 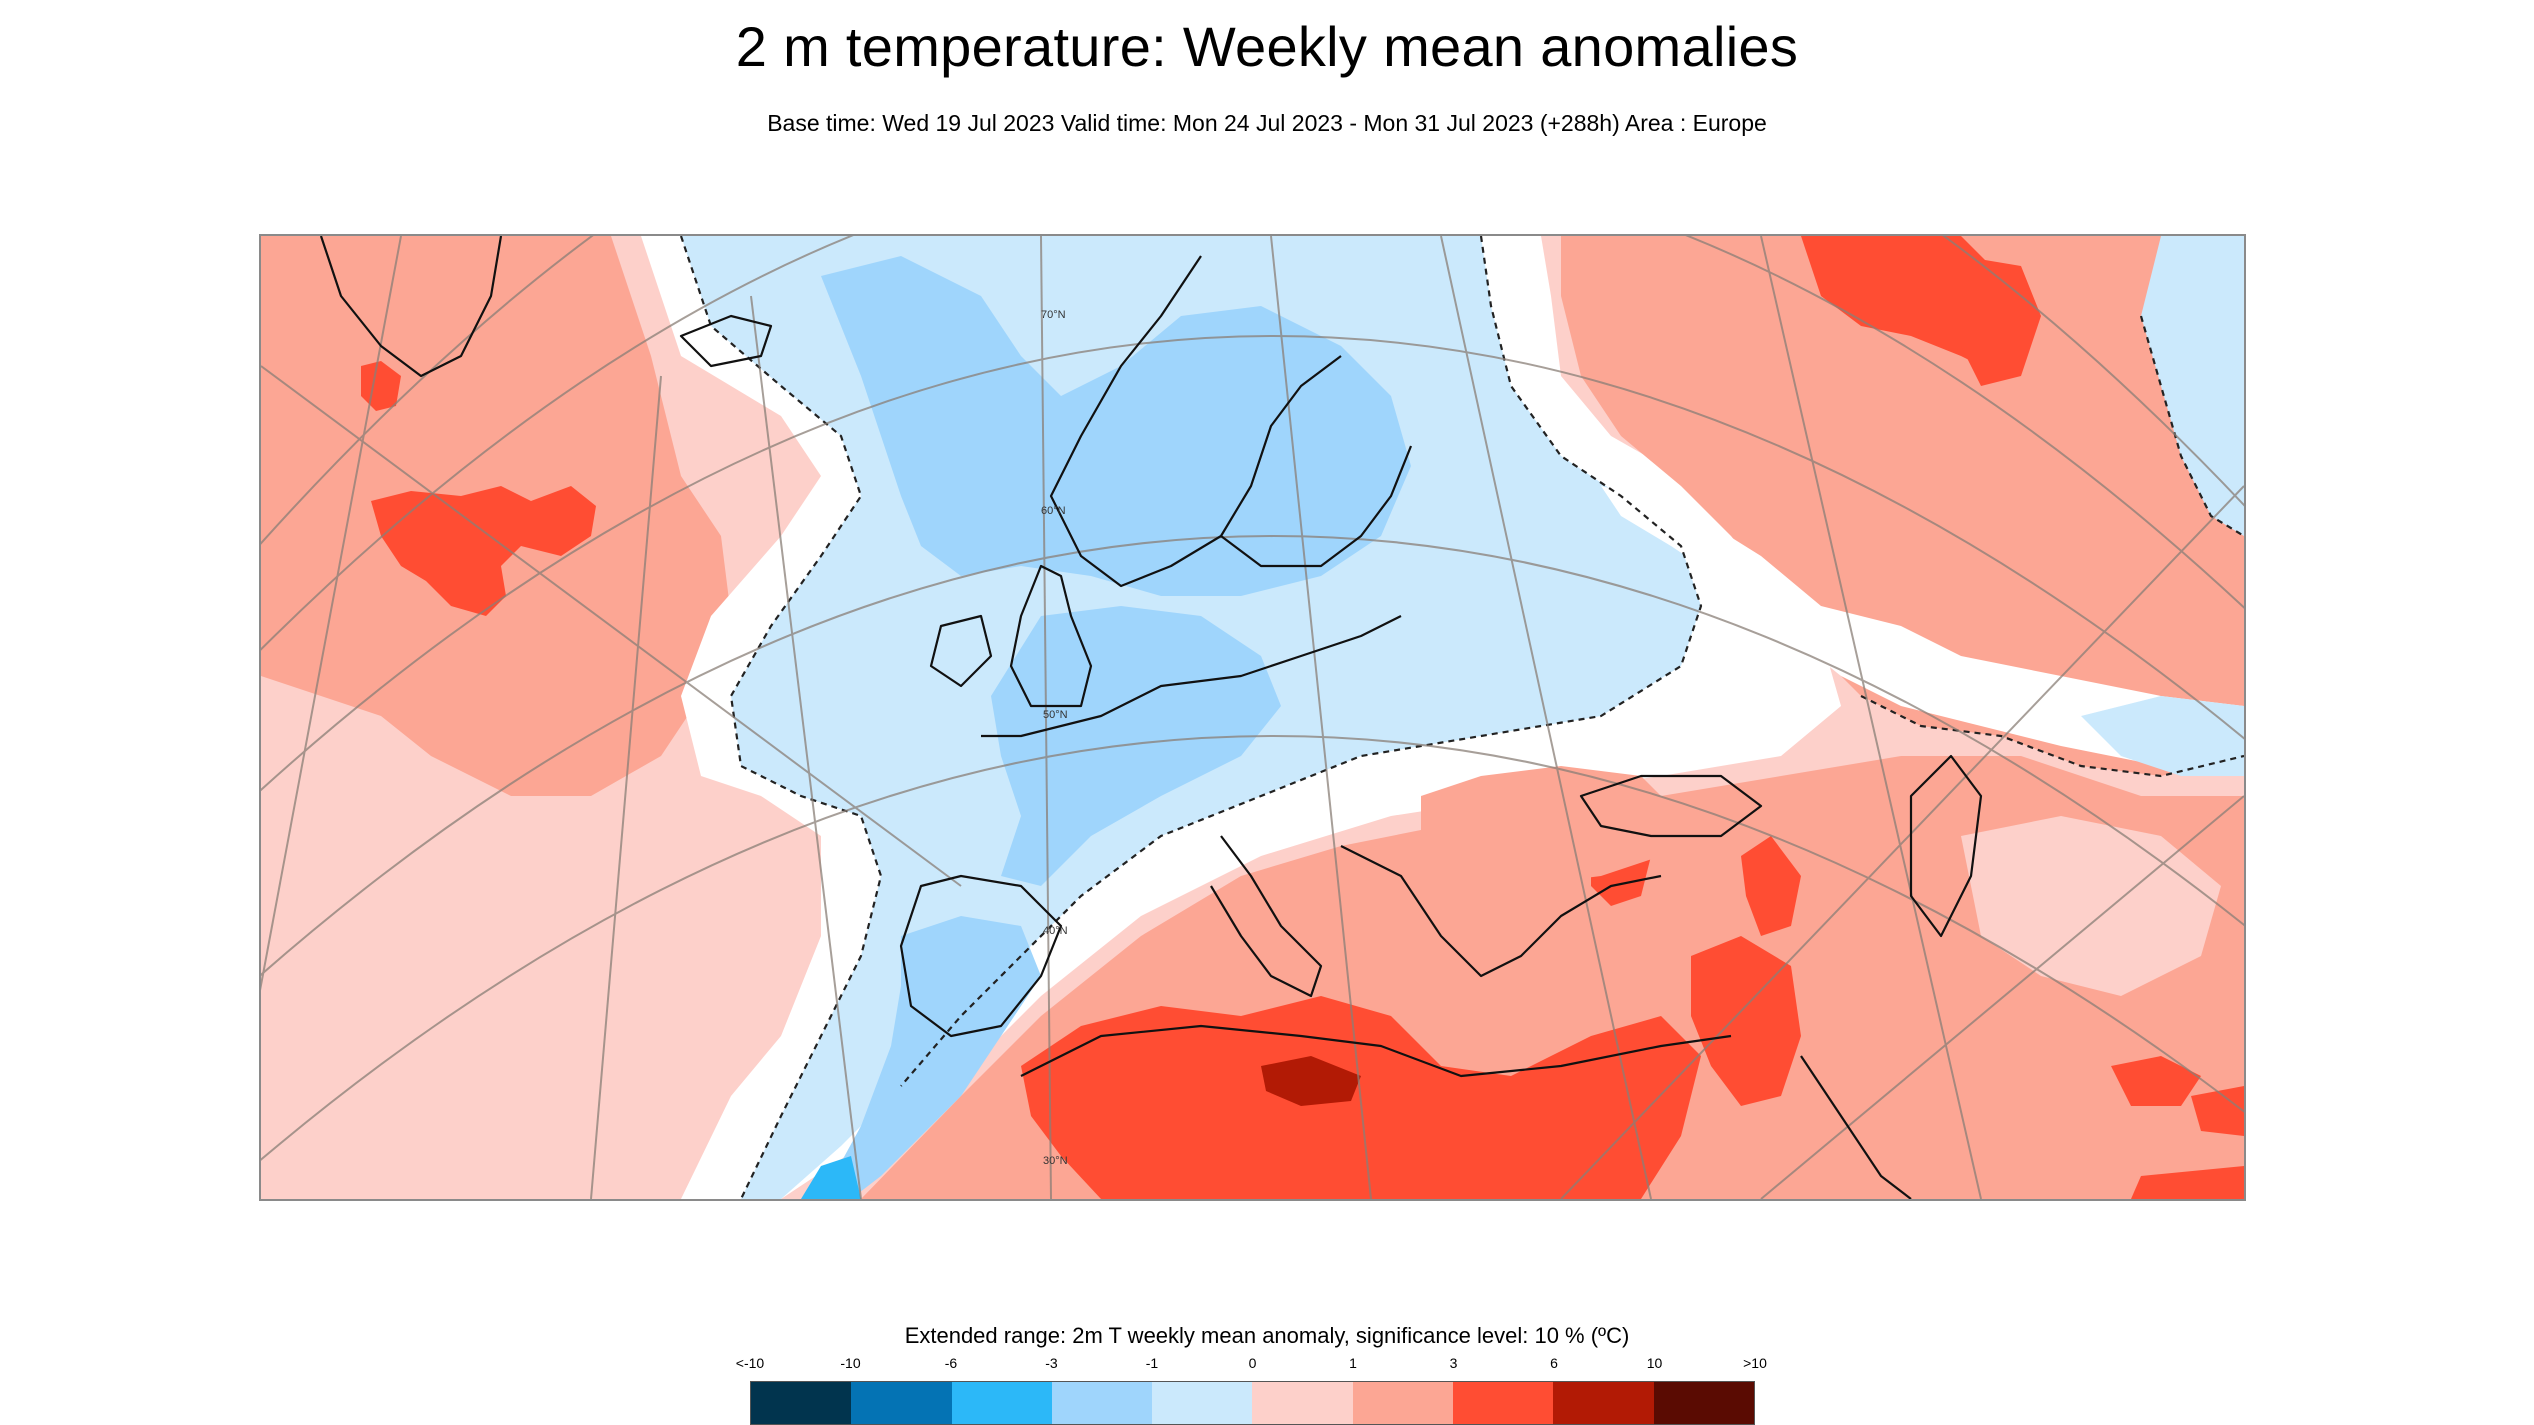 What do you see at coordinates (1946, 846) in the screenshot?
I see `caspian-coast` at bounding box center [1946, 846].